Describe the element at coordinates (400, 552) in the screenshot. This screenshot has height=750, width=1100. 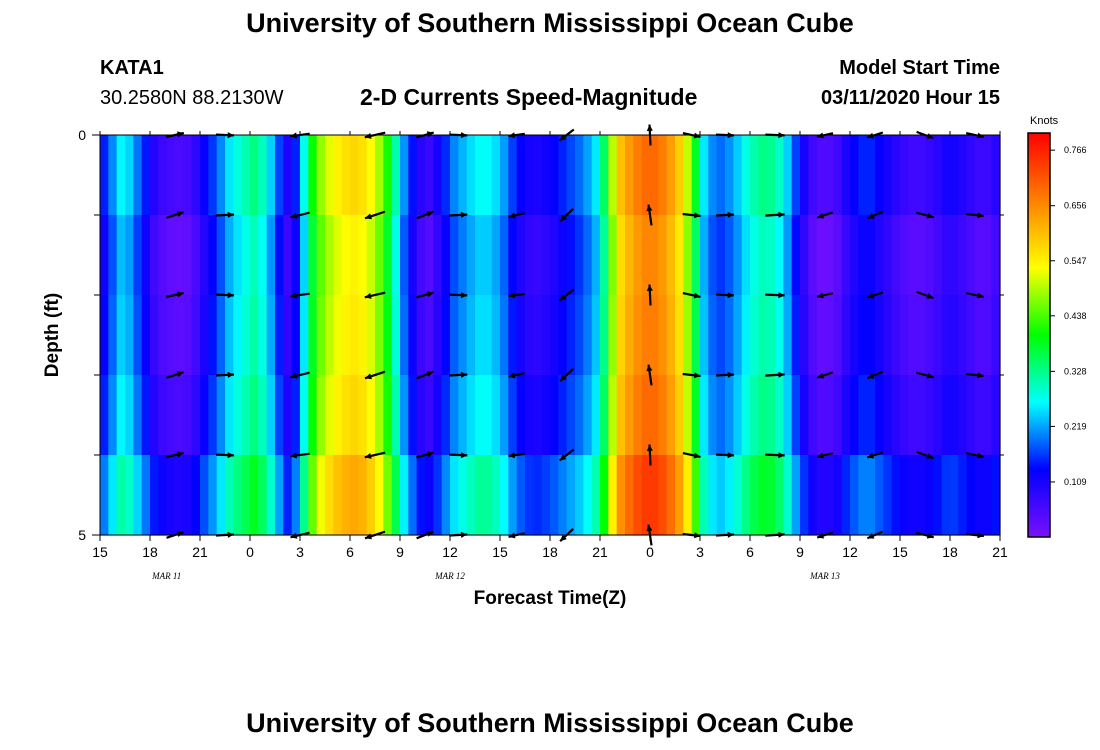
I see `x-tick-label: 9` at that location.